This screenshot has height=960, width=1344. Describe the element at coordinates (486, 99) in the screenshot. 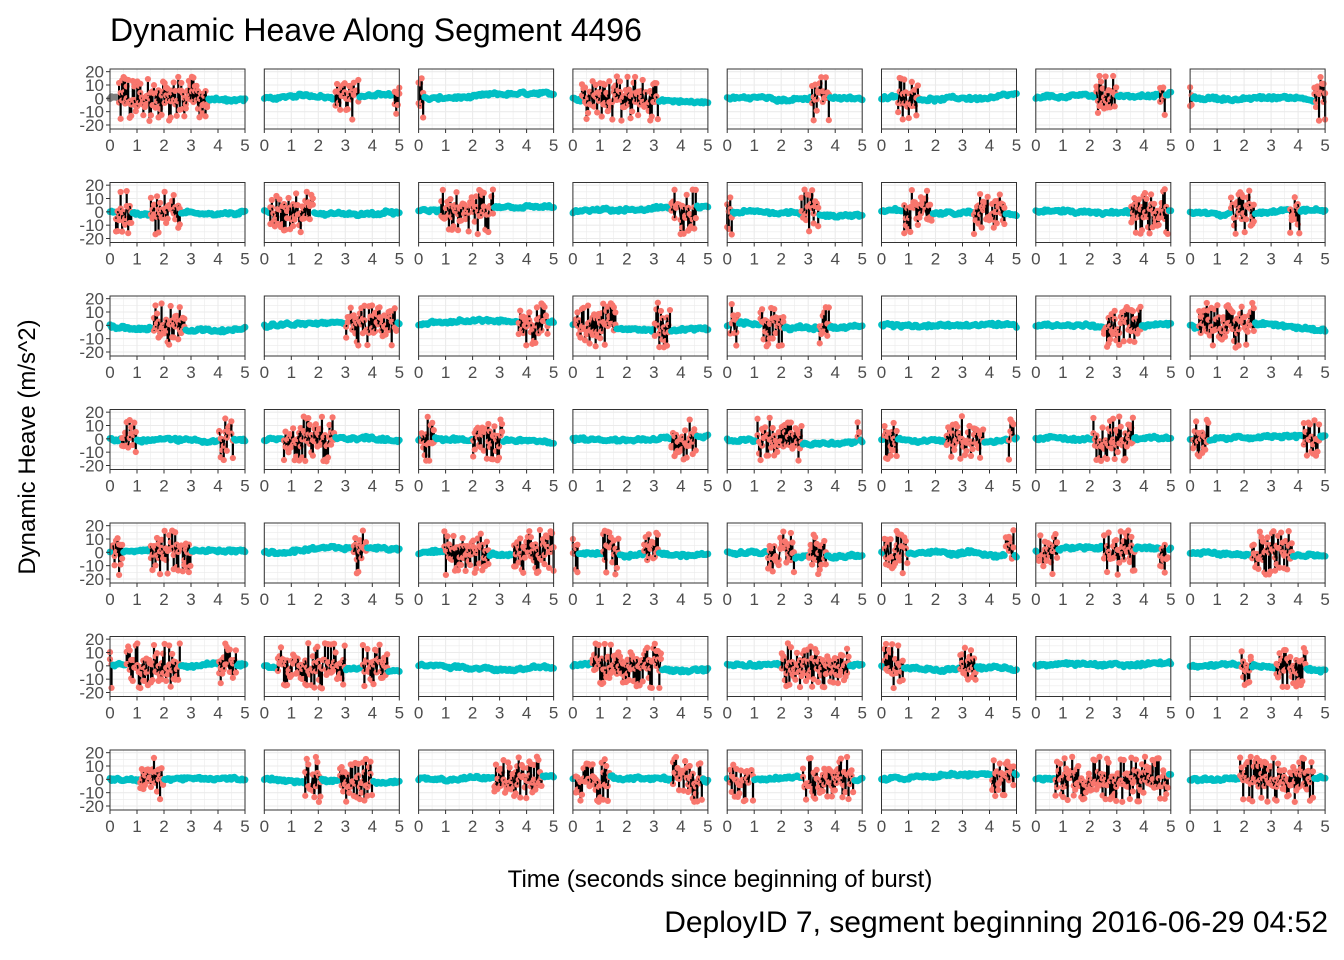

I see `panel-border` at that location.